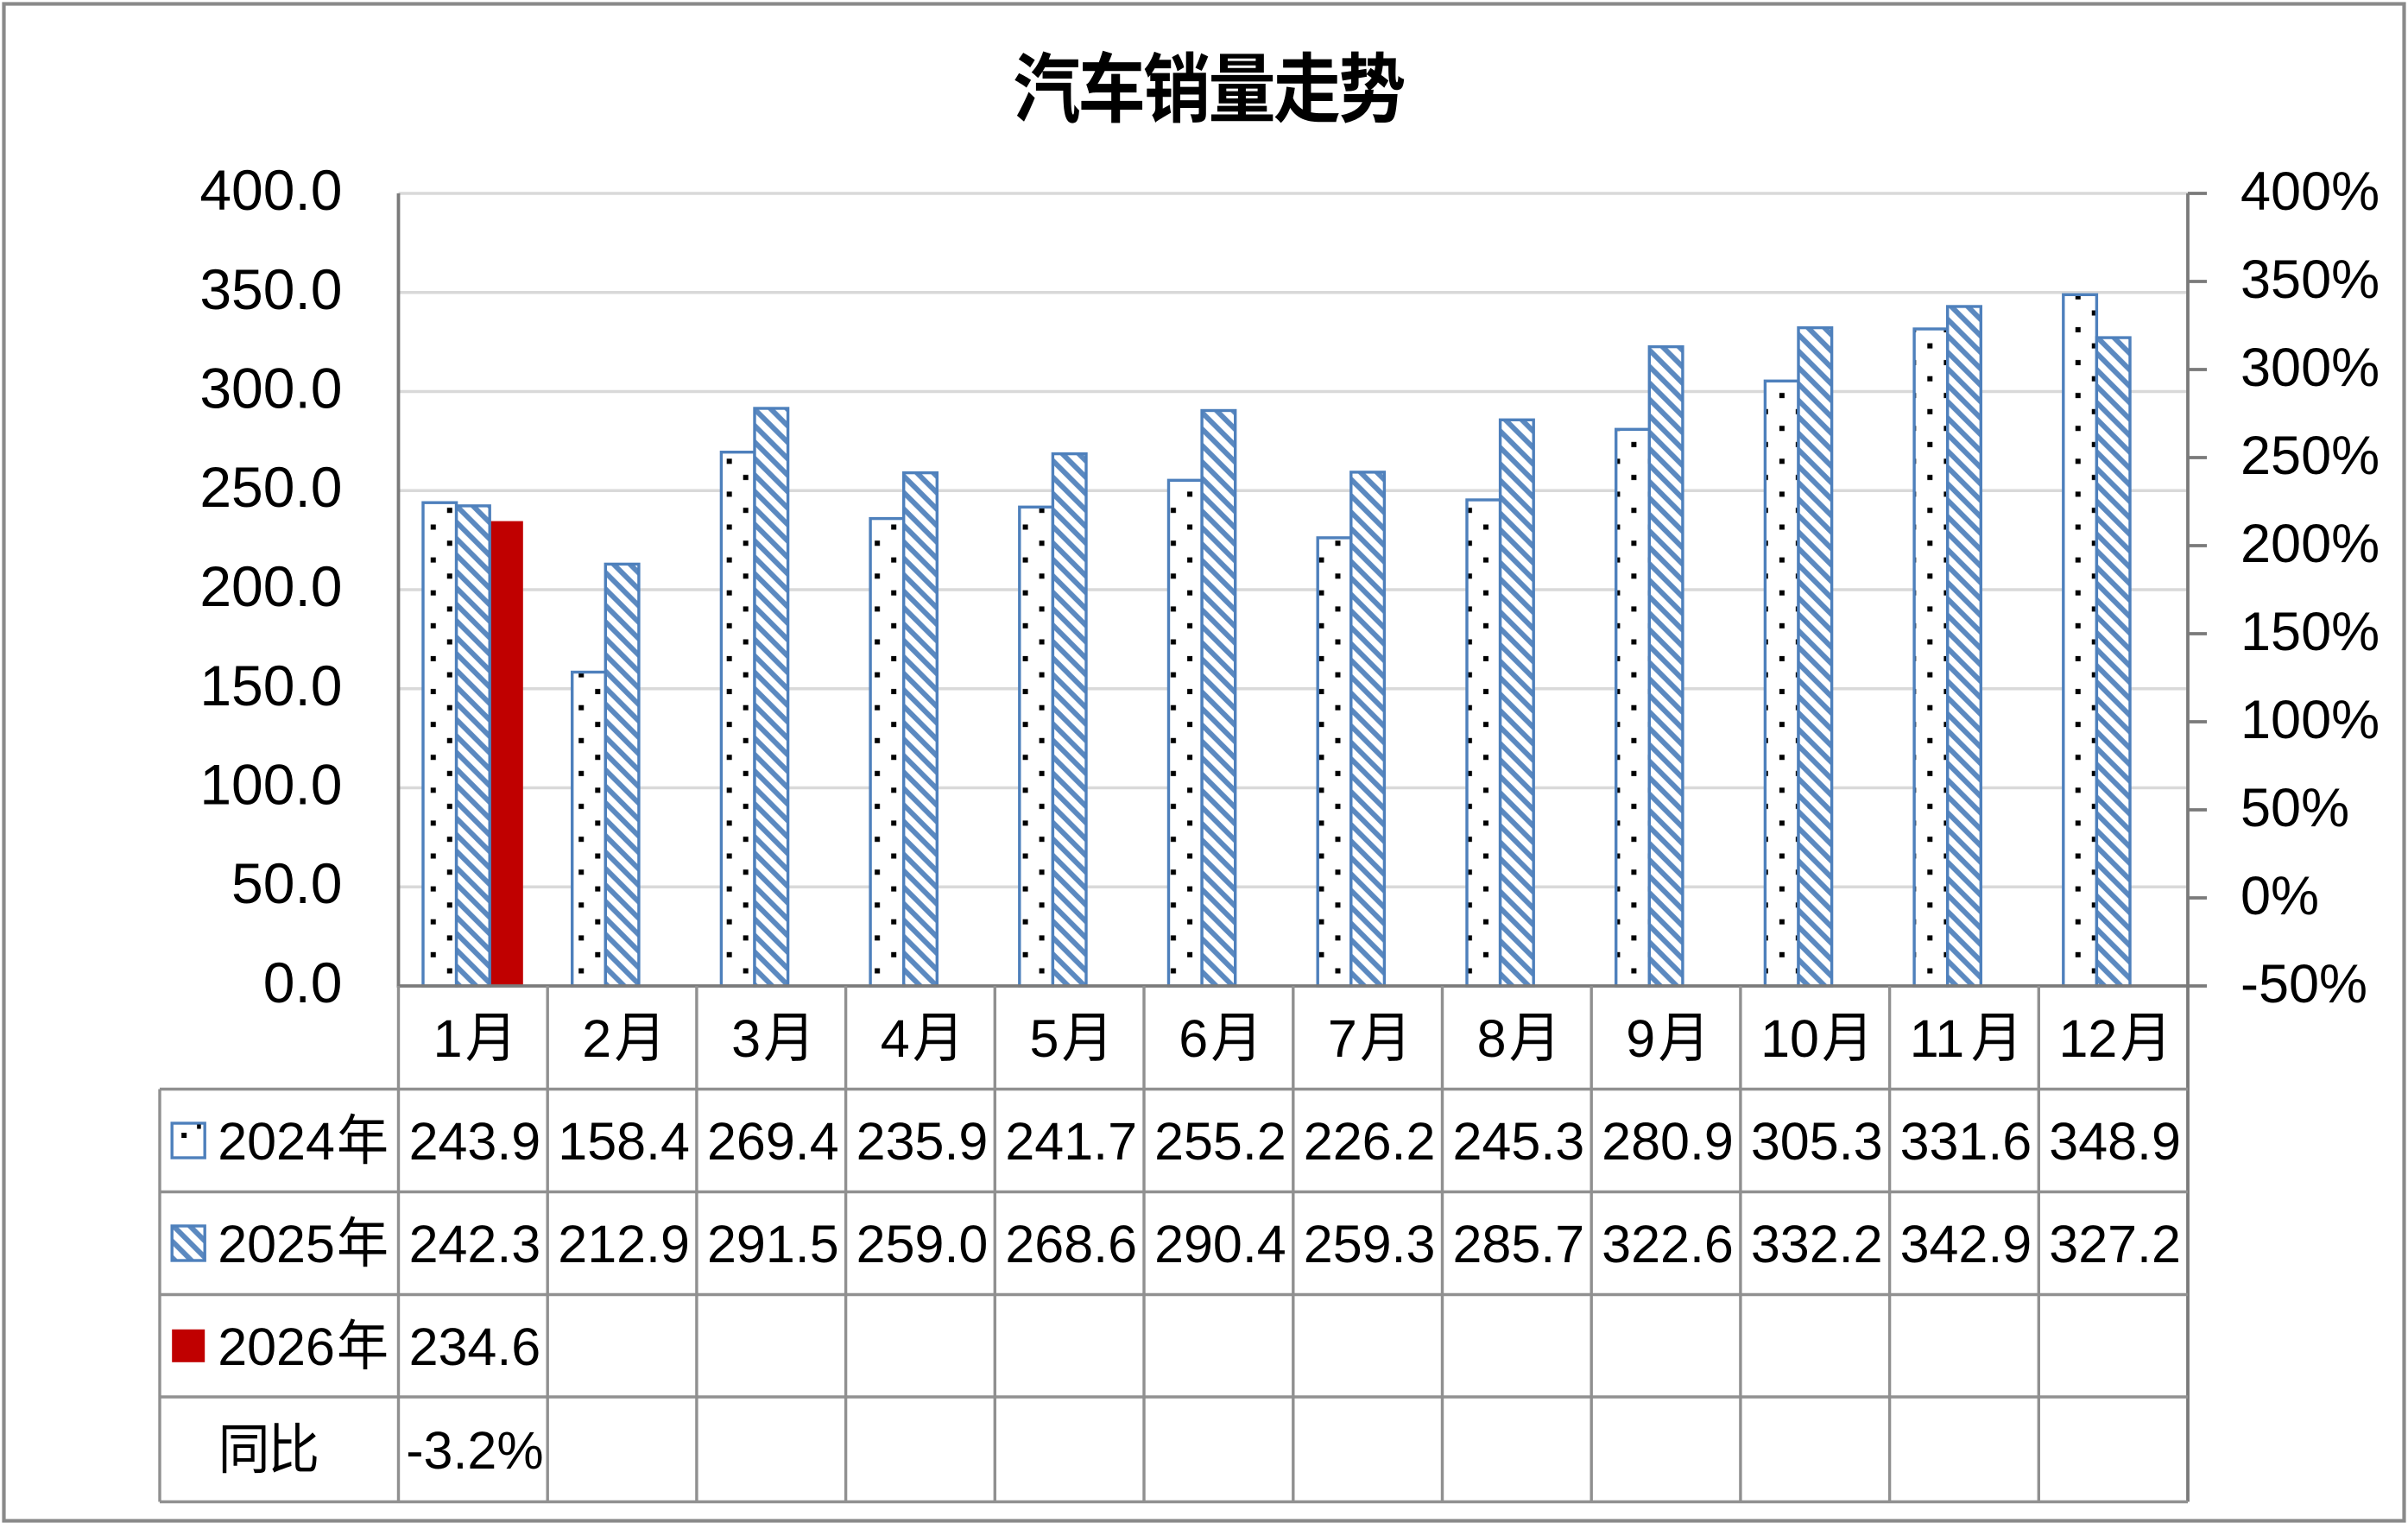 Image resolution: width=2408 pixels, height=1529 pixels. I want to click on svg-text: 342.9, so click(1966, 1244).